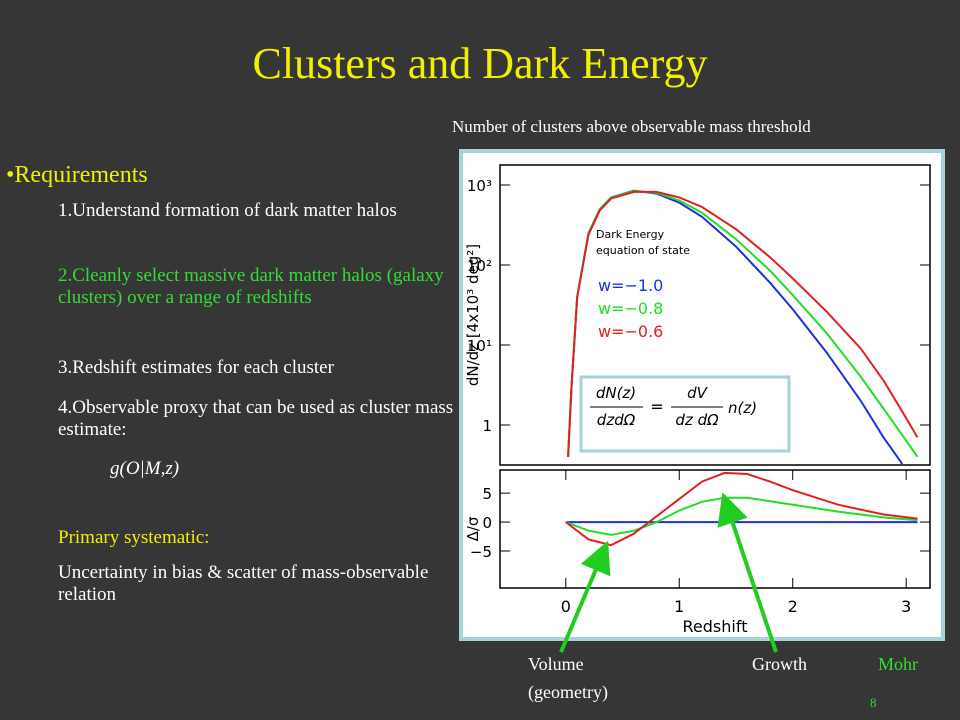 The width and height of the screenshot is (960, 720). I want to click on arrow-label: Growth, so click(779, 664).